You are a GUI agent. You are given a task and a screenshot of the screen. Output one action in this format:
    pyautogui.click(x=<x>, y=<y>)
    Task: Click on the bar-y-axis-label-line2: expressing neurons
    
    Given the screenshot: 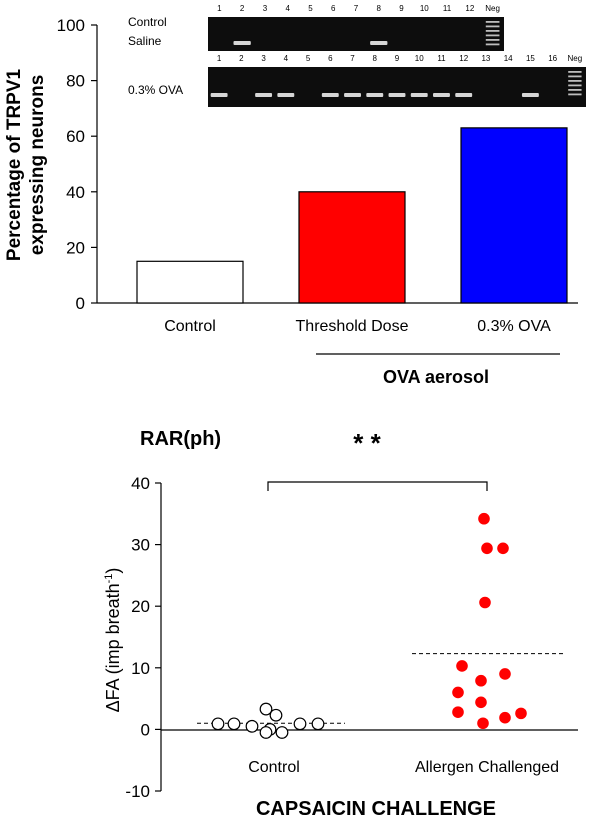 What is the action you would take?
    pyautogui.click(x=37, y=165)
    